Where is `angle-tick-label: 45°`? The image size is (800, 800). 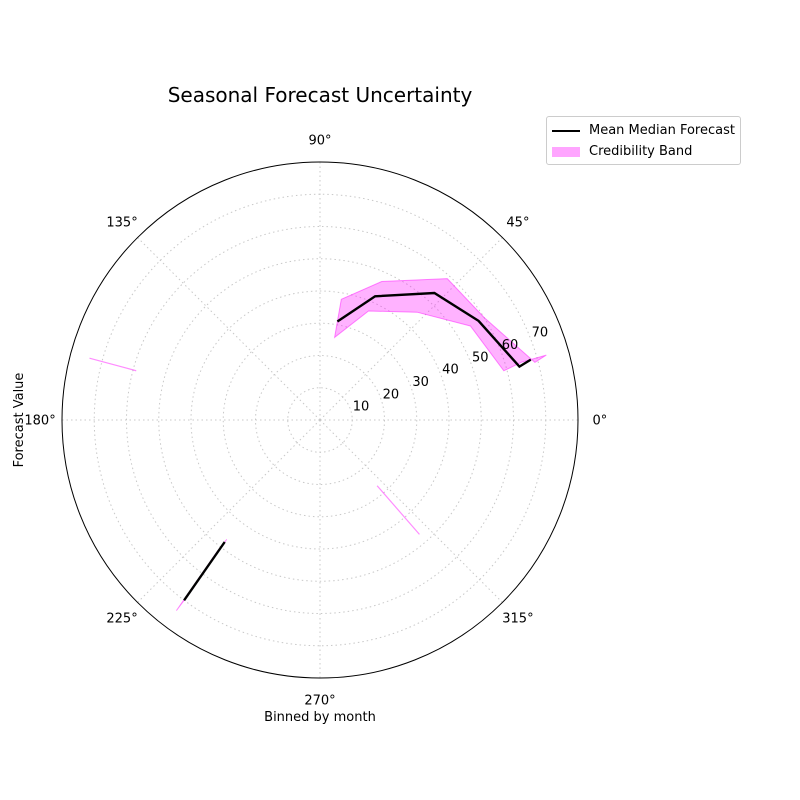 angle-tick-label: 45° is located at coordinates (517, 223).